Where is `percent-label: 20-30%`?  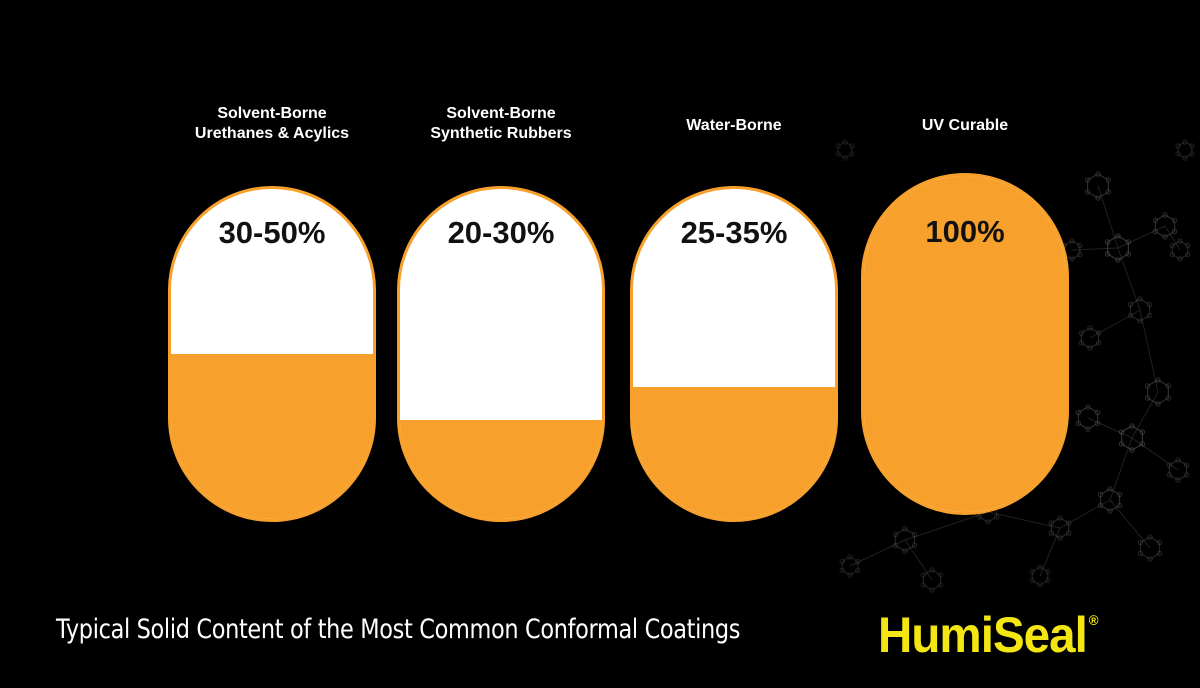 percent-label: 20-30% is located at coordinates (501, 232).